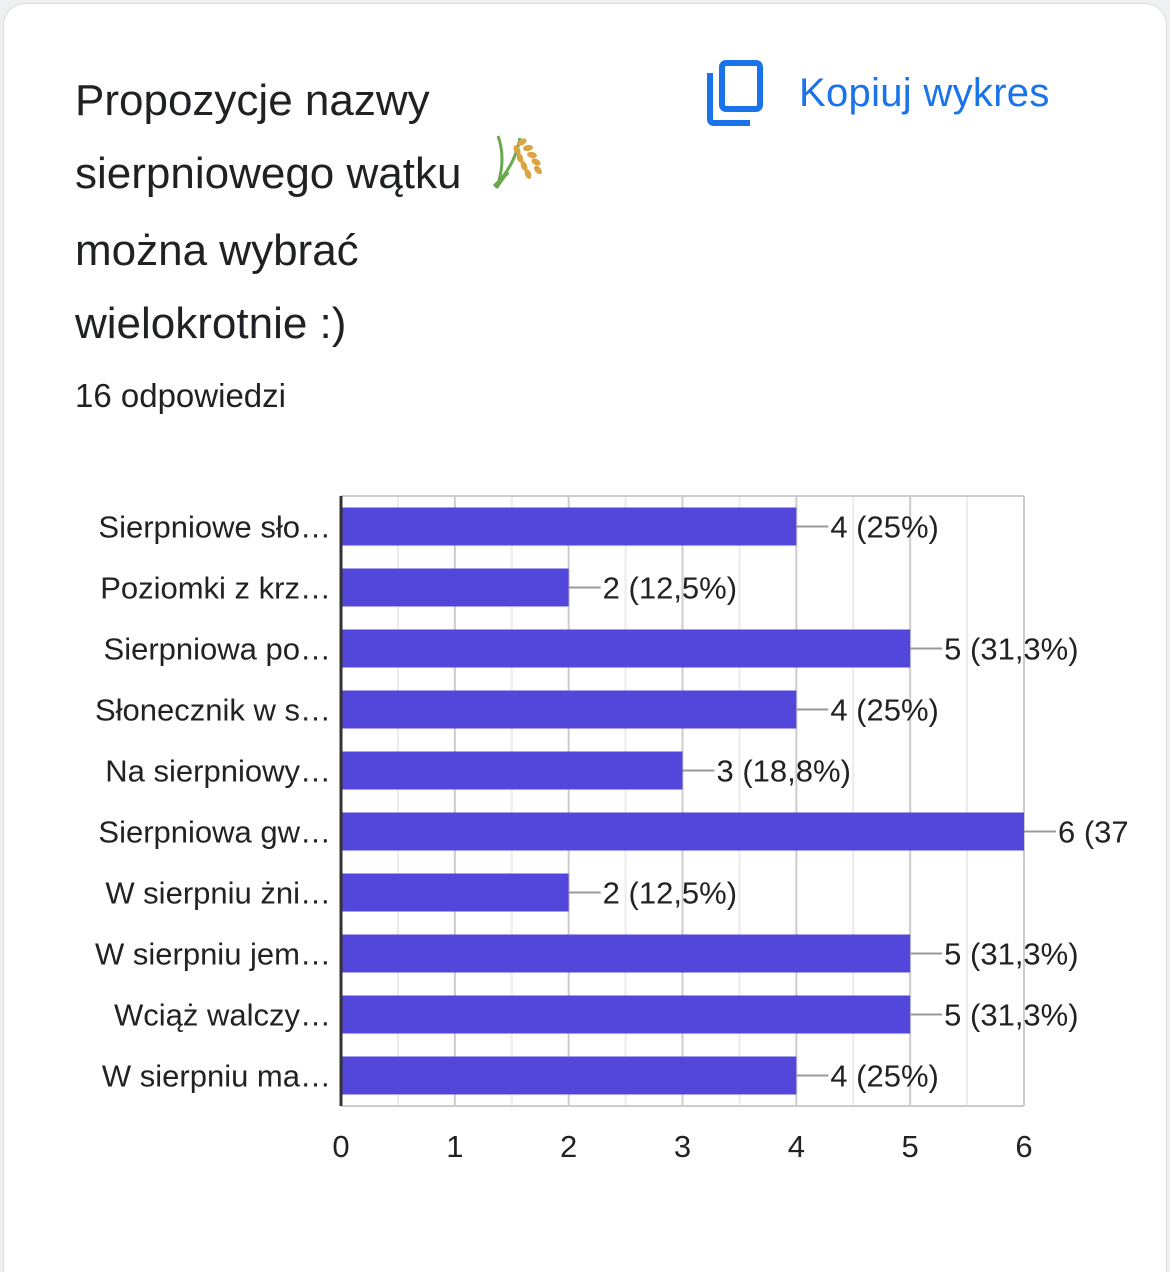  I want to click on value-label: 3 (18,8%), so click(784, 771).